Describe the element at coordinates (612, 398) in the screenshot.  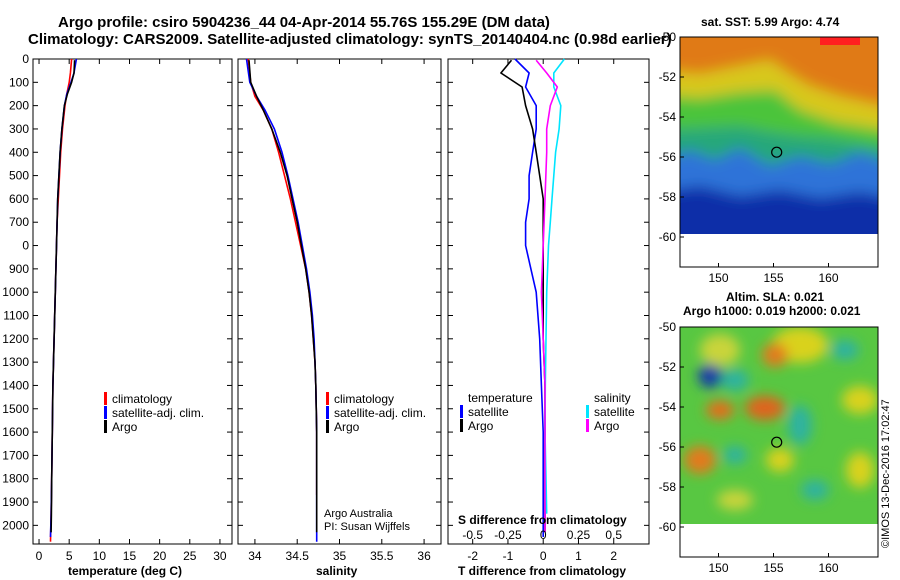
I see `legend-title-salinity: salinity` at that location.